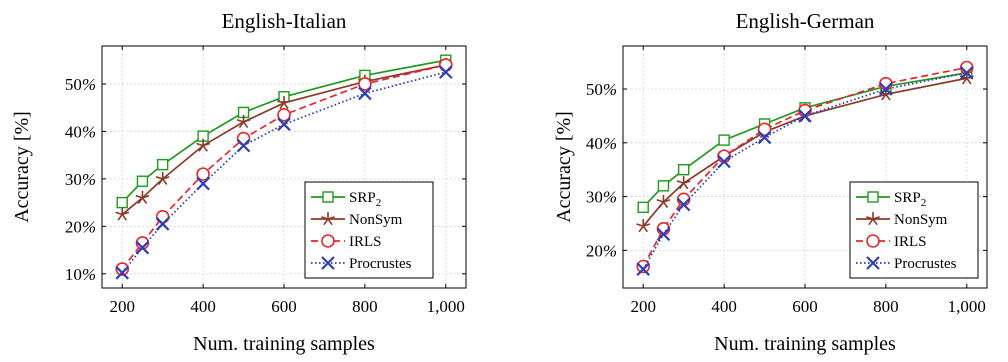  I want to click on chart-title: English-Italian, so click(284, 21).